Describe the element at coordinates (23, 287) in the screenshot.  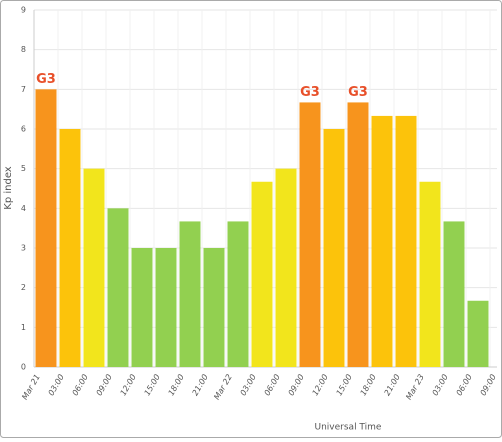
I see `y-tick-label: 2` at that location.